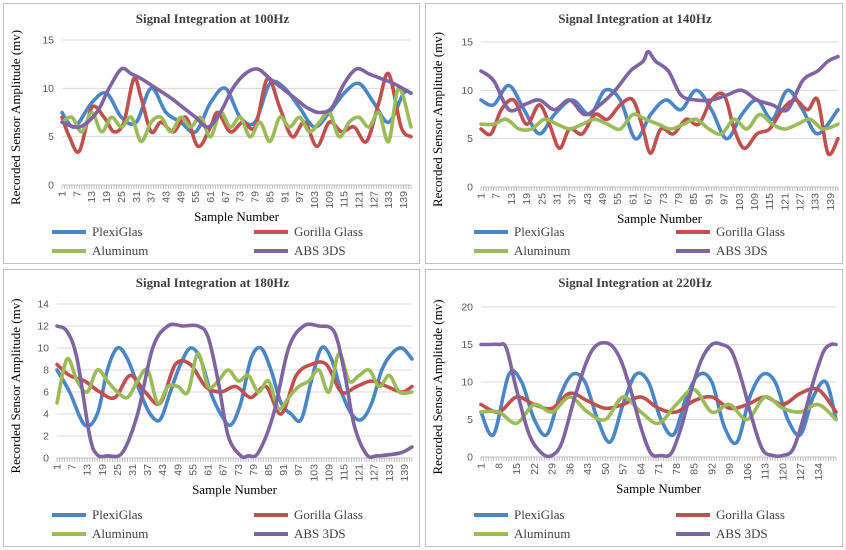 Image resolution: width=846 pixels, height=550 pixels. Describe the element at coordinates (679, 199) in the screenshot. I see `x-tick-label: 79` at that location.